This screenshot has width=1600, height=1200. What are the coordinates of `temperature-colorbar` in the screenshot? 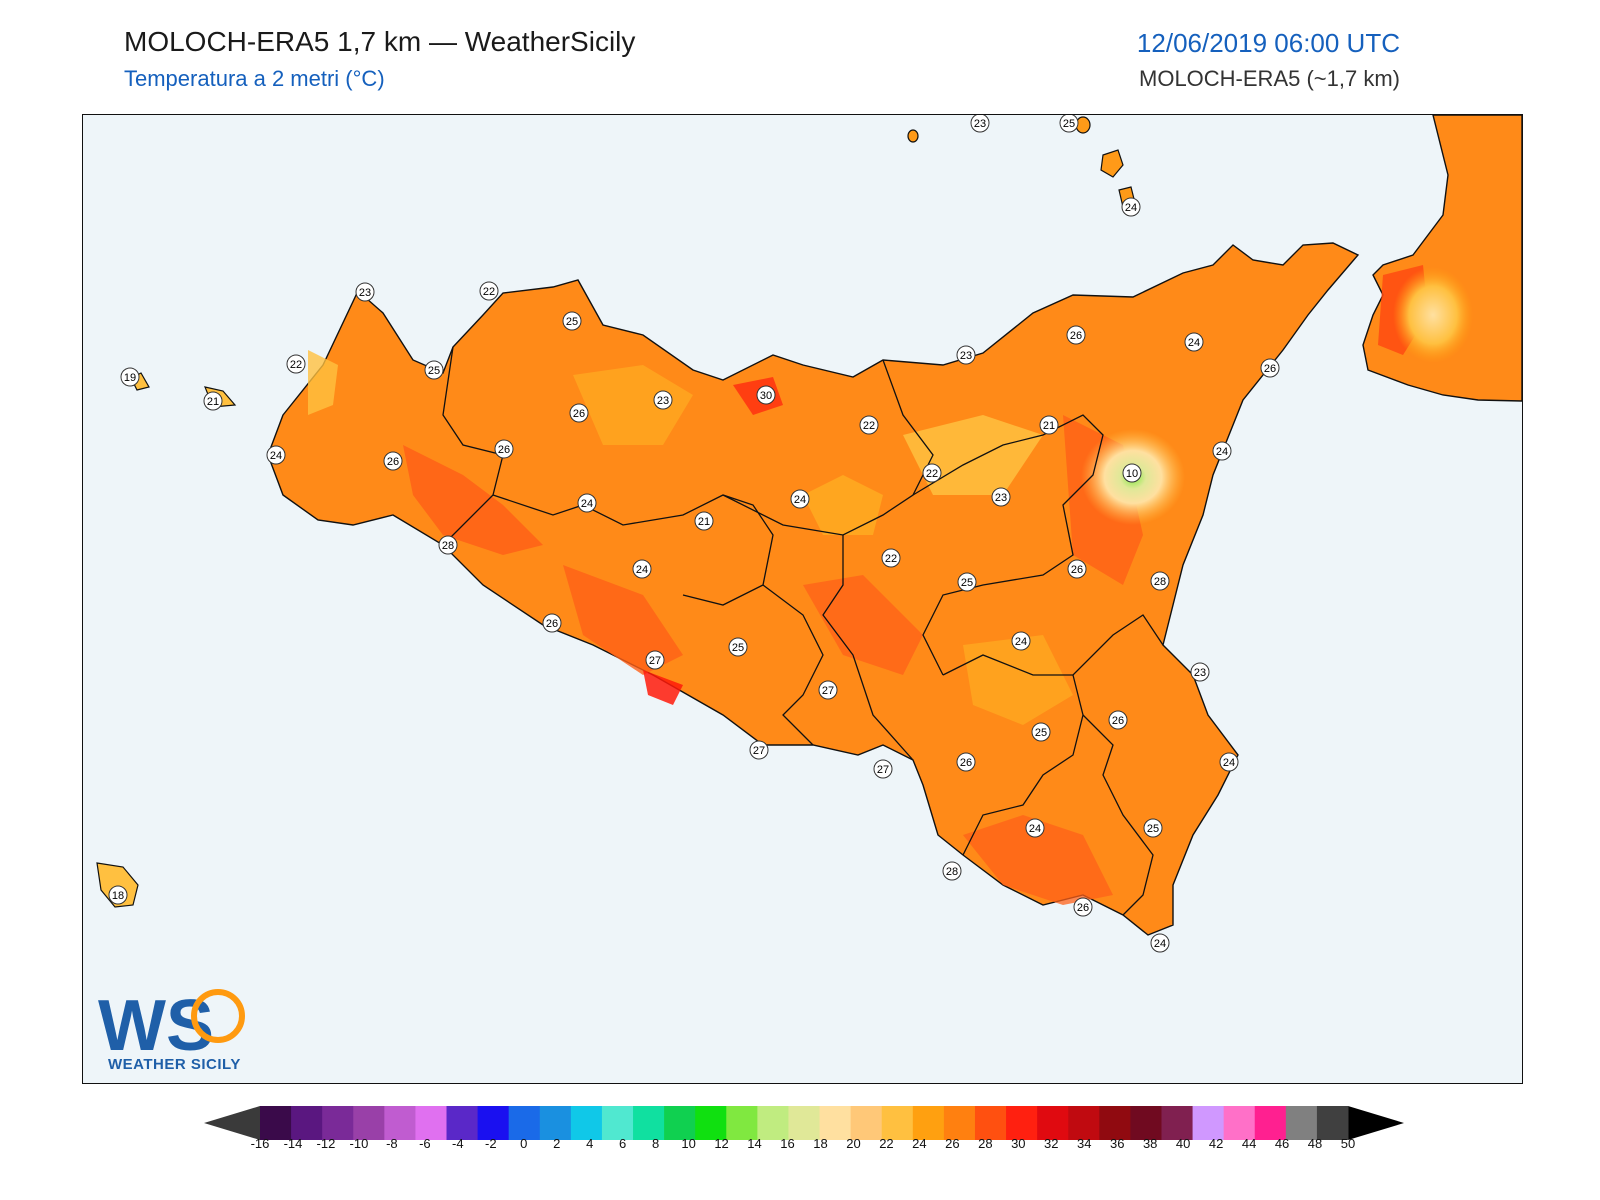 It's located at (804, 1123).